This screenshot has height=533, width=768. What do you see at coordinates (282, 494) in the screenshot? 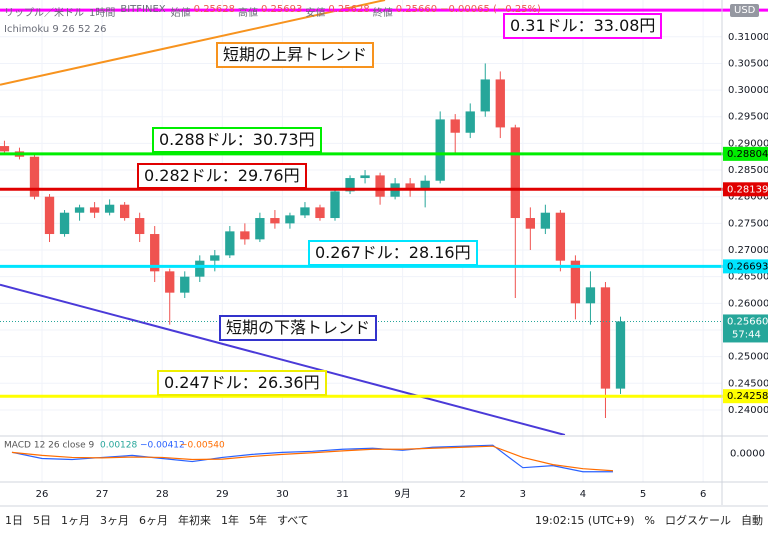
I see `x-tick-label: 30` at bounding box center [282, 494].